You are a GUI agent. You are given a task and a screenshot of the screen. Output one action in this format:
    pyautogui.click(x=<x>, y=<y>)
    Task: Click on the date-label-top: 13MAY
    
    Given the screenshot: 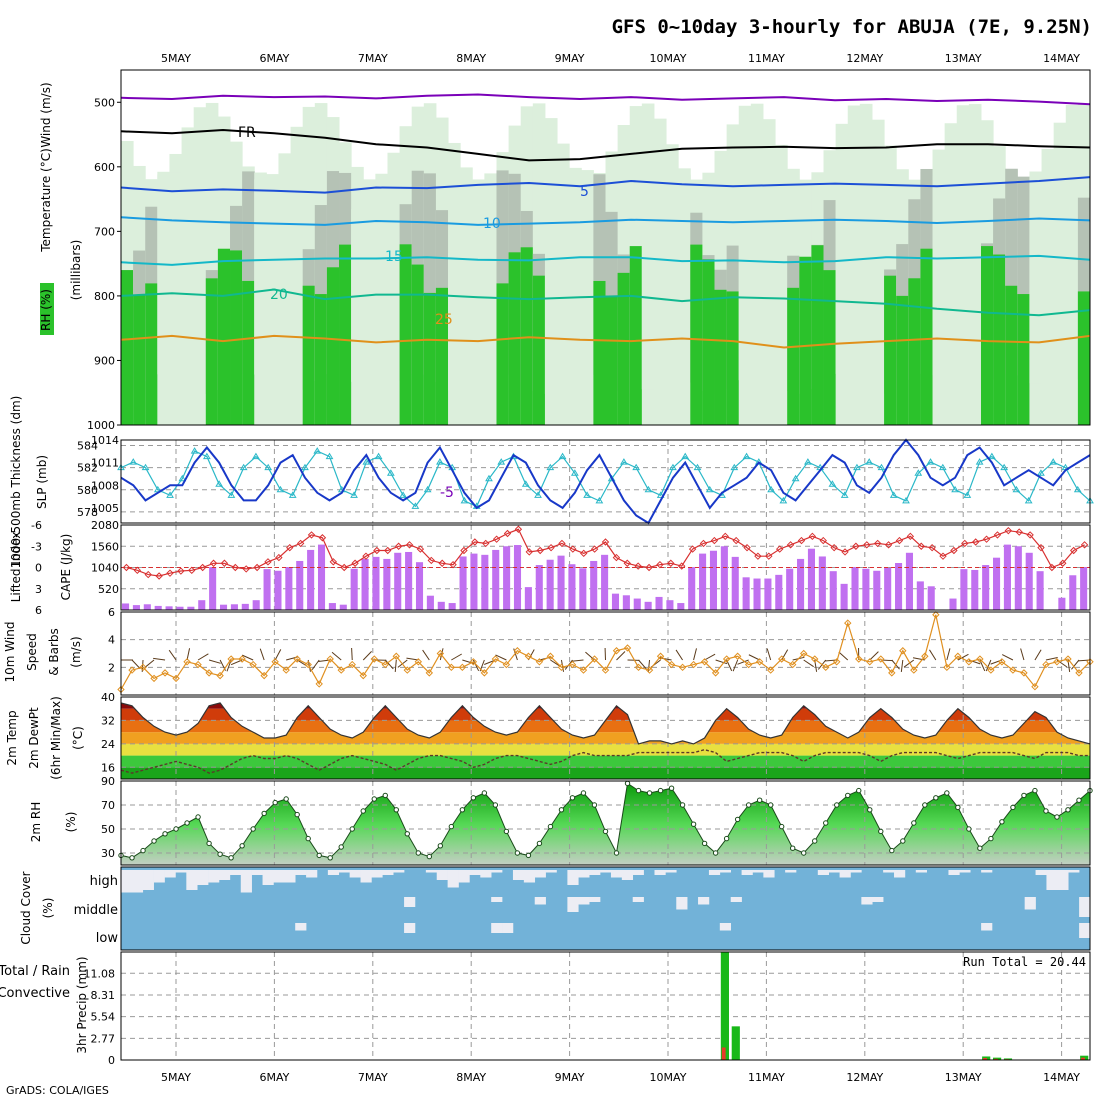 What is the action you would take?
    pyautogui.click(x=963, y=58)
    